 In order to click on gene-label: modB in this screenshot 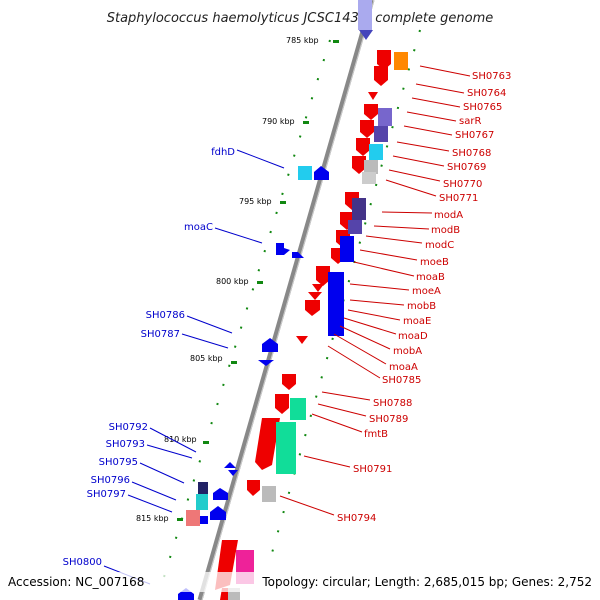, I will do `click(445, 230)`.